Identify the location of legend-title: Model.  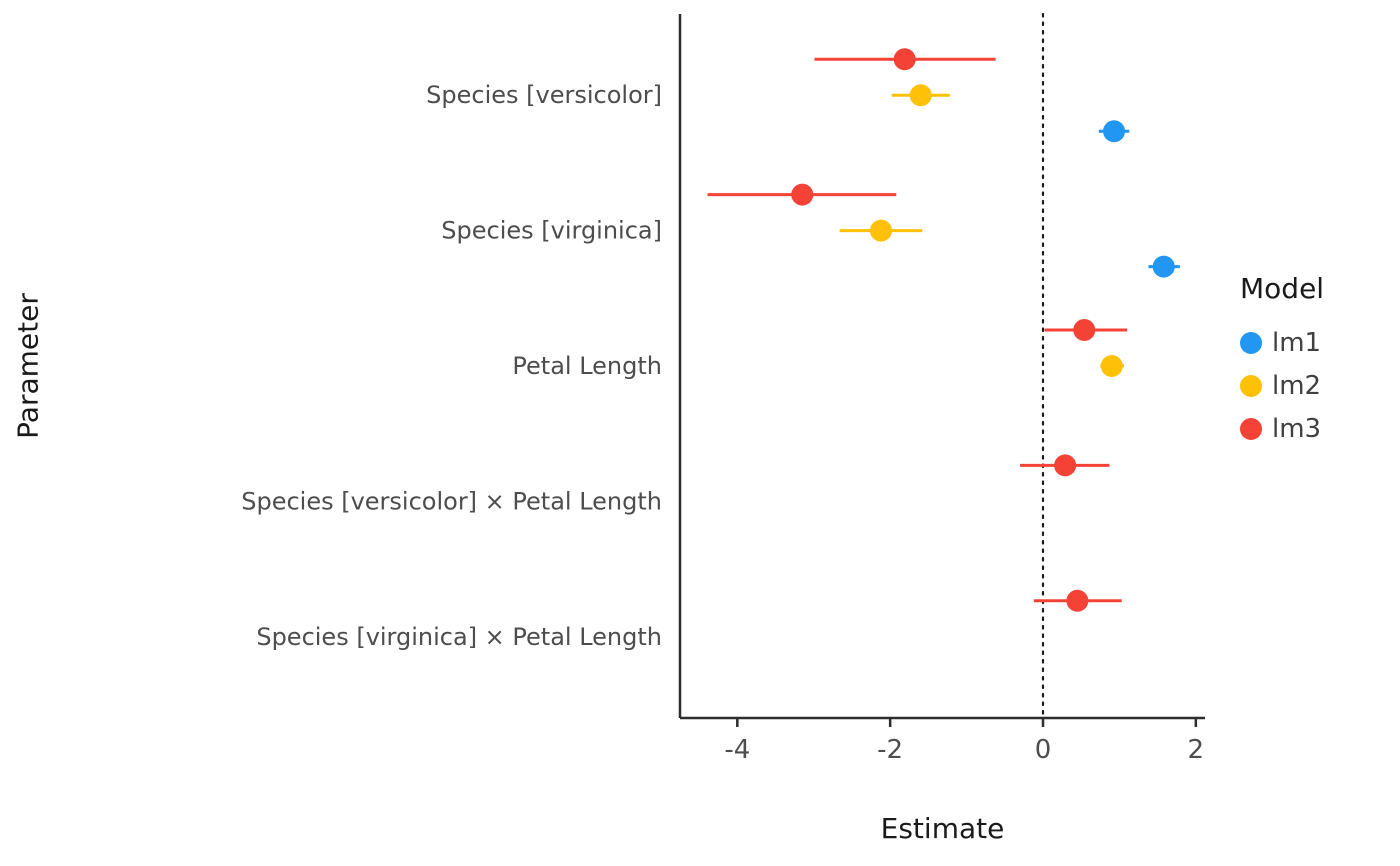
(1282, 288).